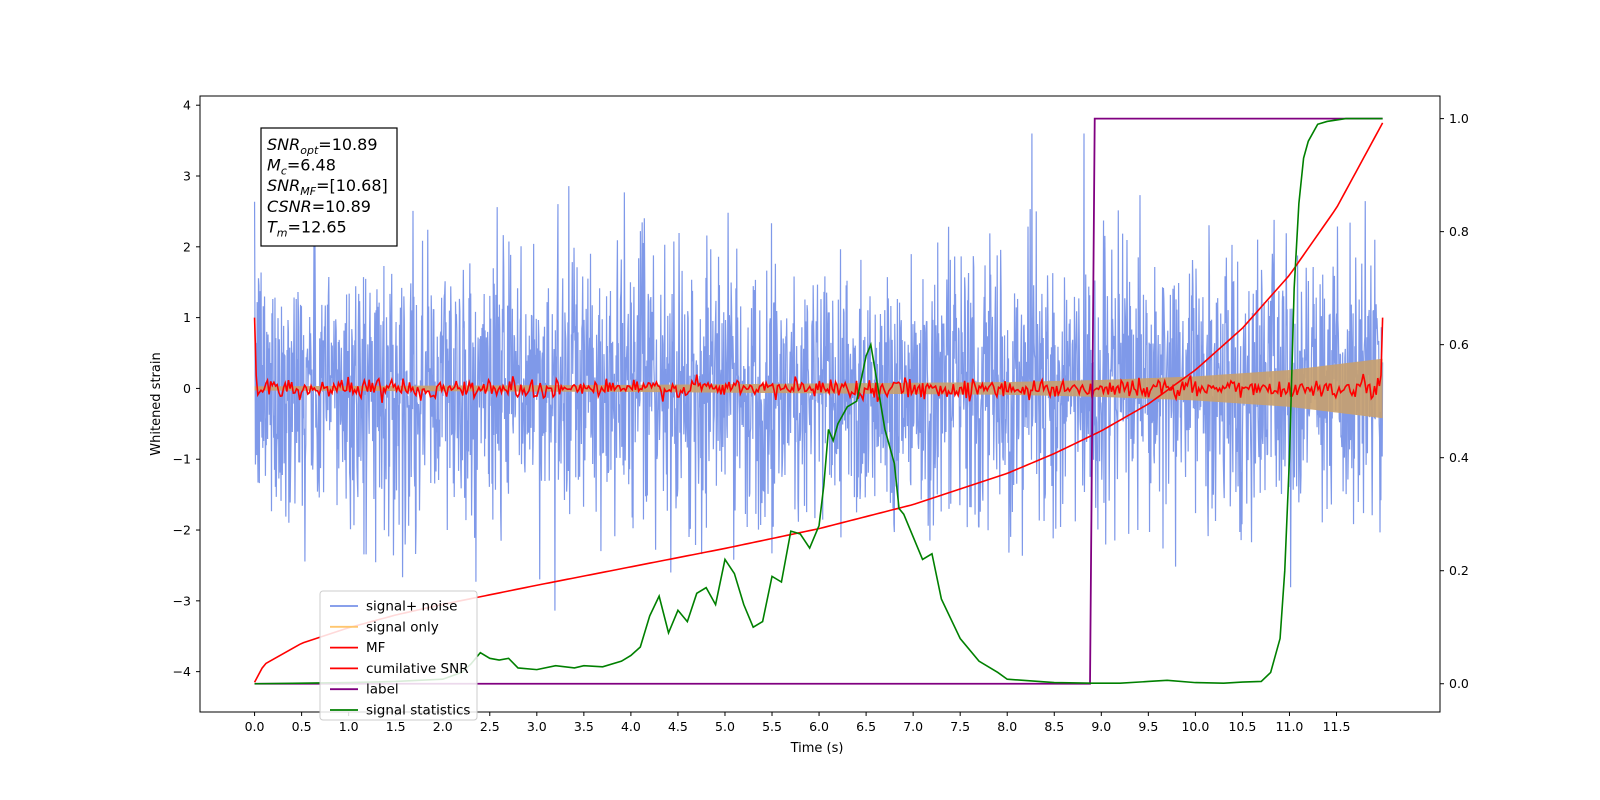 Image resolution: width=1600 pixels, height=800 pixels. What do you see at coordinates (418, 711) in the screenshot?
I see `legend-label: signal statistics` at bounding box center [418, 711].